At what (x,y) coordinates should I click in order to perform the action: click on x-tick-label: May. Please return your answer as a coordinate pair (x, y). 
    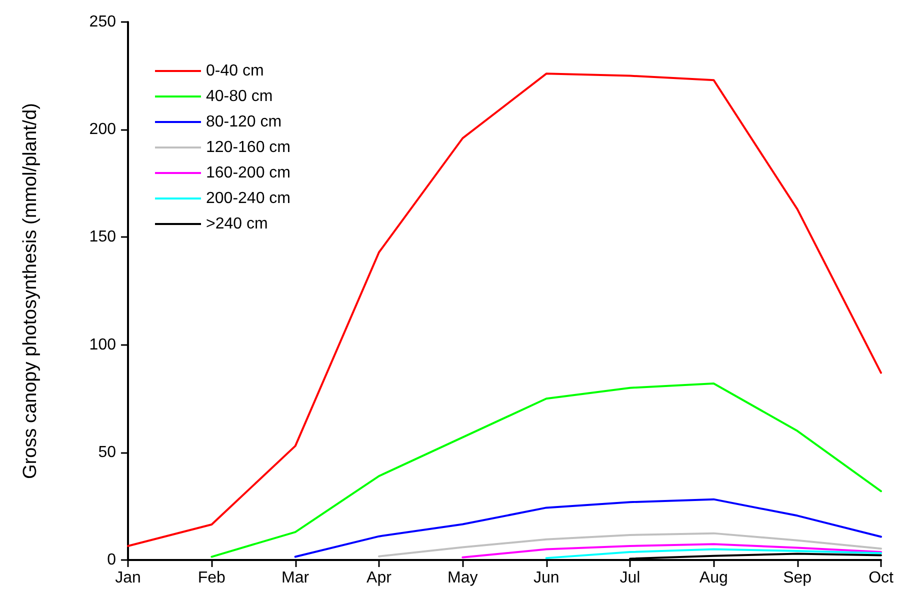
    Looking at the image, I should click on (463, 578).